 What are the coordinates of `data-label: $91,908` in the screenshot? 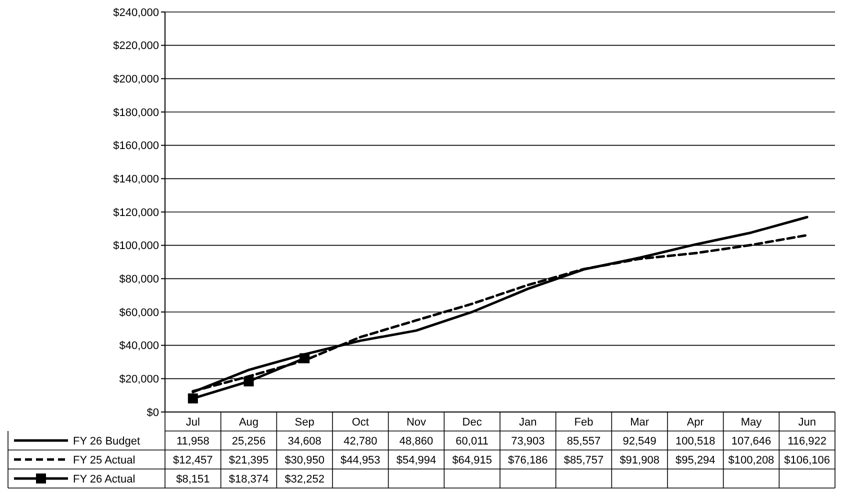 It's located at (640, 460).